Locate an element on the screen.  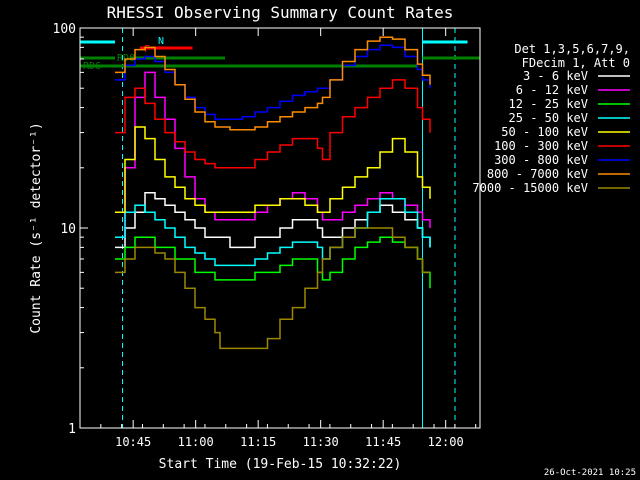
legend-header-1: Det 1,3,5,6,7,9, is located at coordinates (572, 49).